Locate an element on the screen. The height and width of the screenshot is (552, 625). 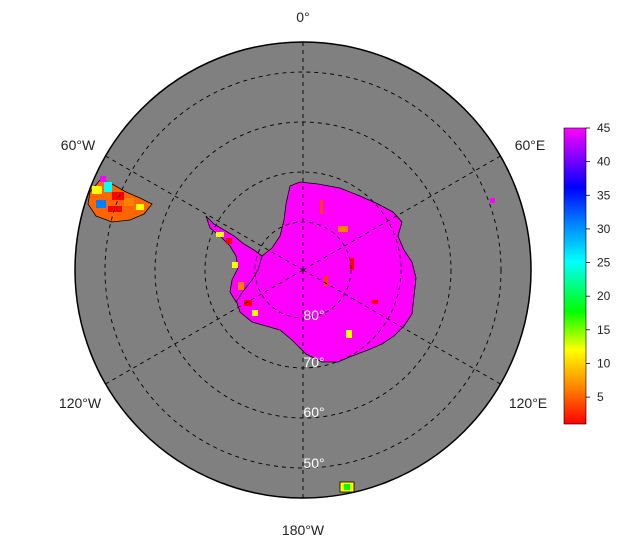
lat-label-80: 80° is located at coordinates (313, 315).